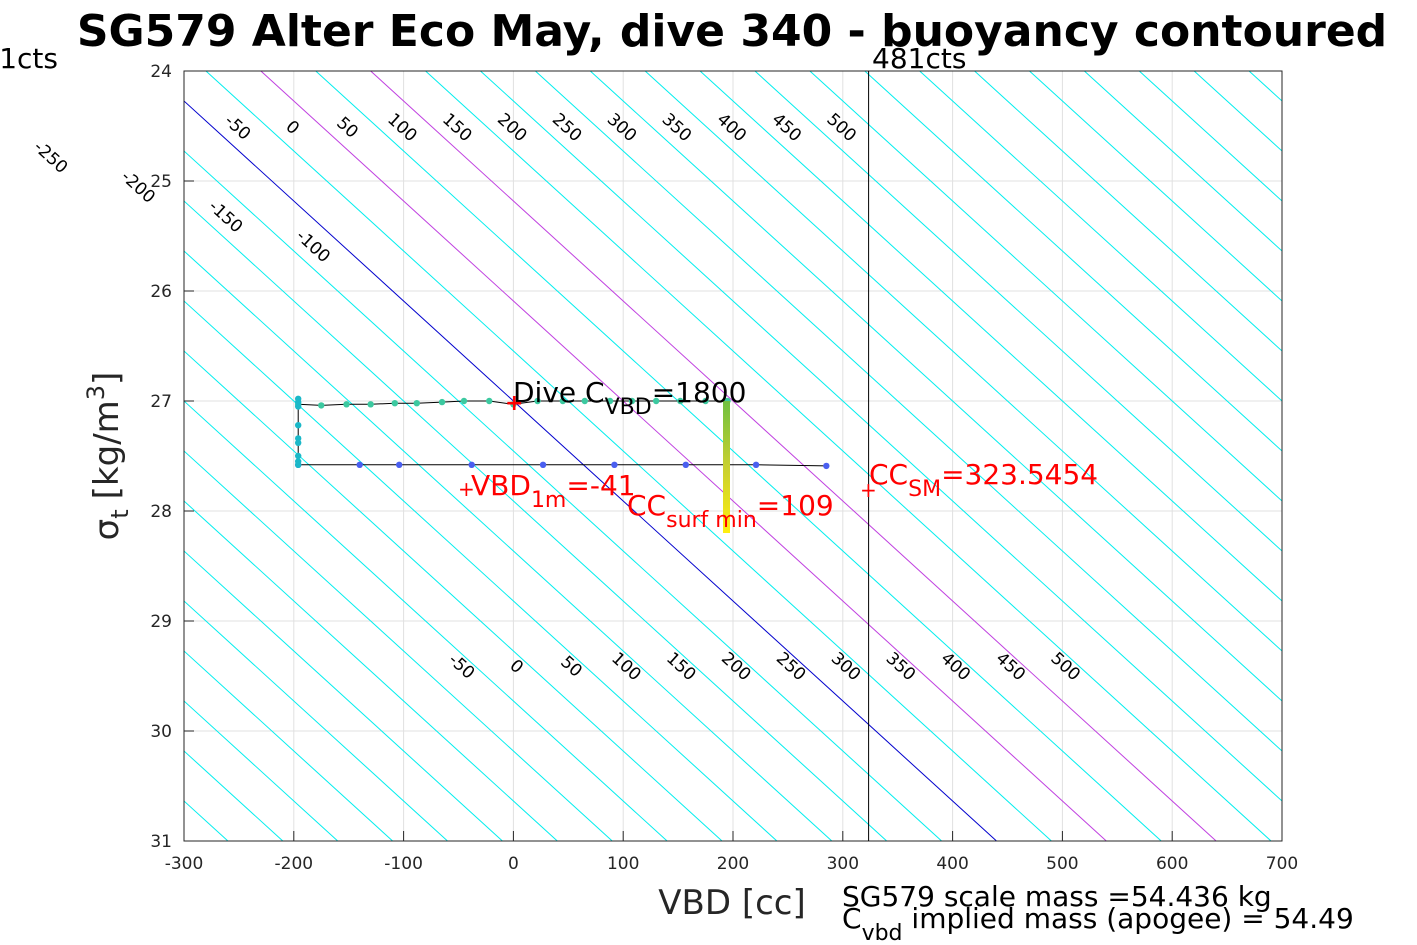 Image resolution: width=1417 pixels, height=945 pixels. I want to click on x-axis-ticks: -300 -200 -100 0 100 200 300 400 500 600 700, so click(731, 852).